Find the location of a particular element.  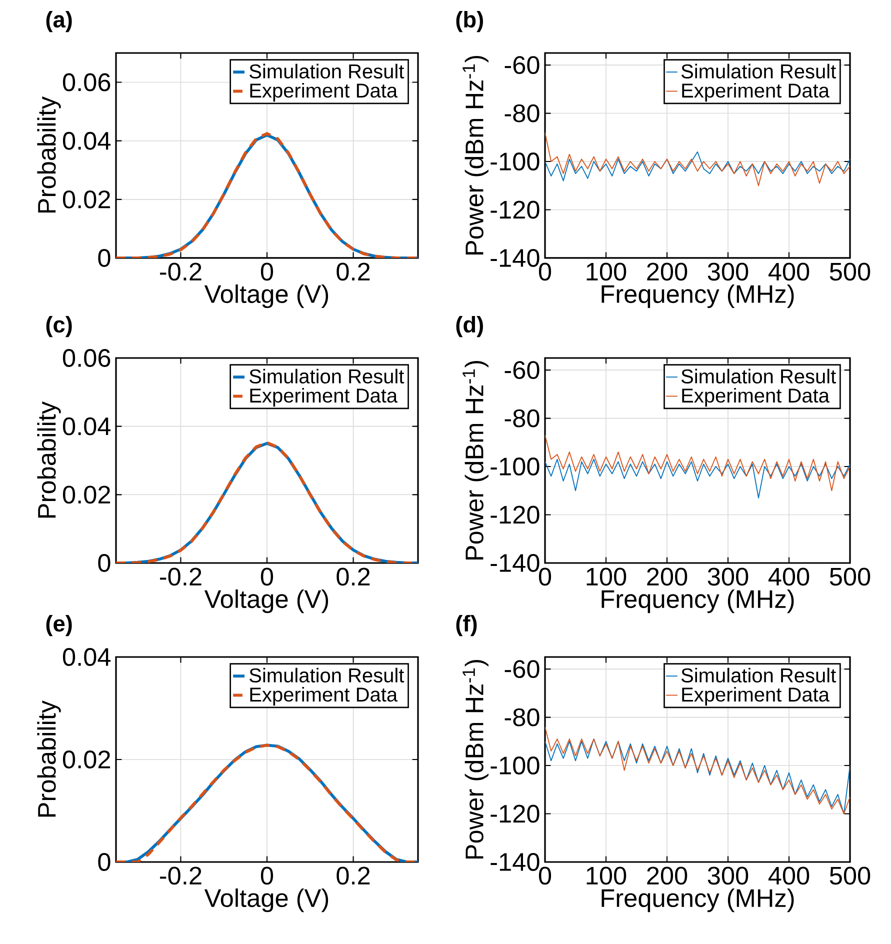

chart-title: (f) is located at coordinates (466, 625).